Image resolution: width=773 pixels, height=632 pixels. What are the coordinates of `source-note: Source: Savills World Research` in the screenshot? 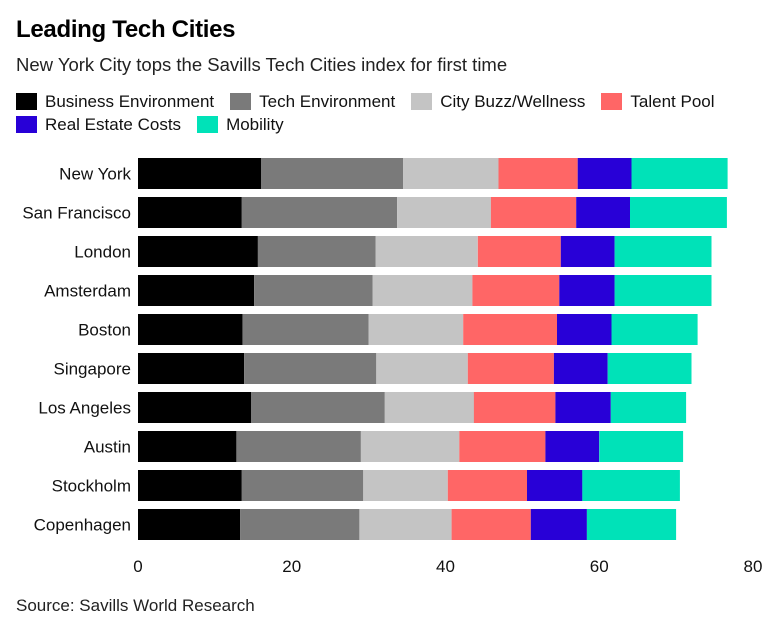 It's located at (135, 605).